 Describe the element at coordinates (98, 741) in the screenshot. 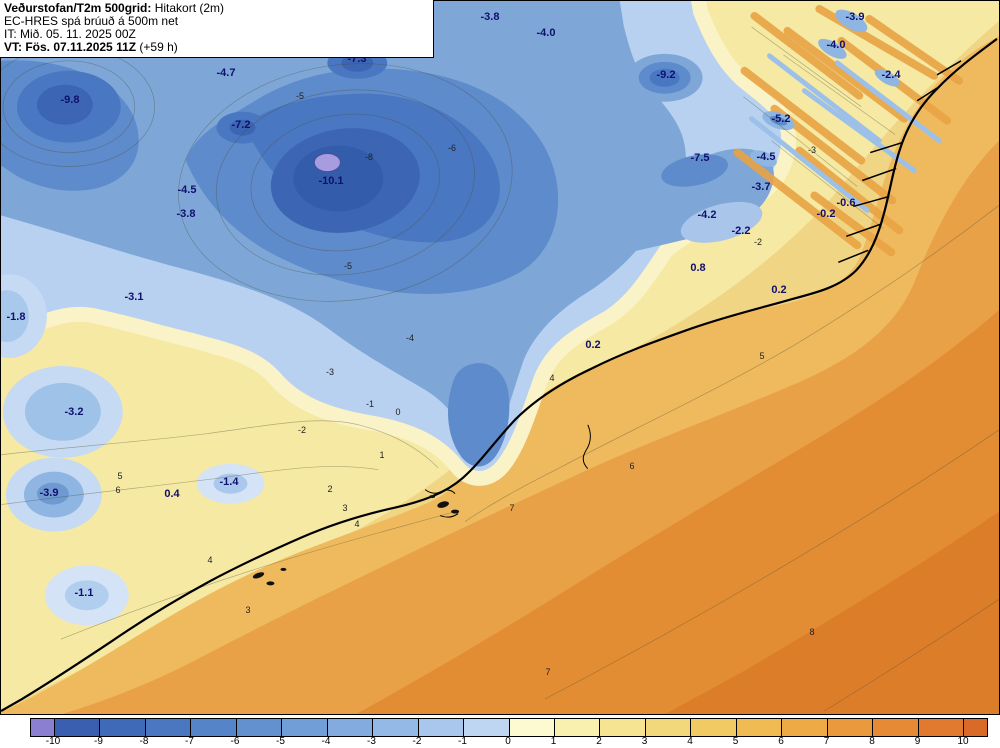

I see `colorbar-tick: -9` at that location.